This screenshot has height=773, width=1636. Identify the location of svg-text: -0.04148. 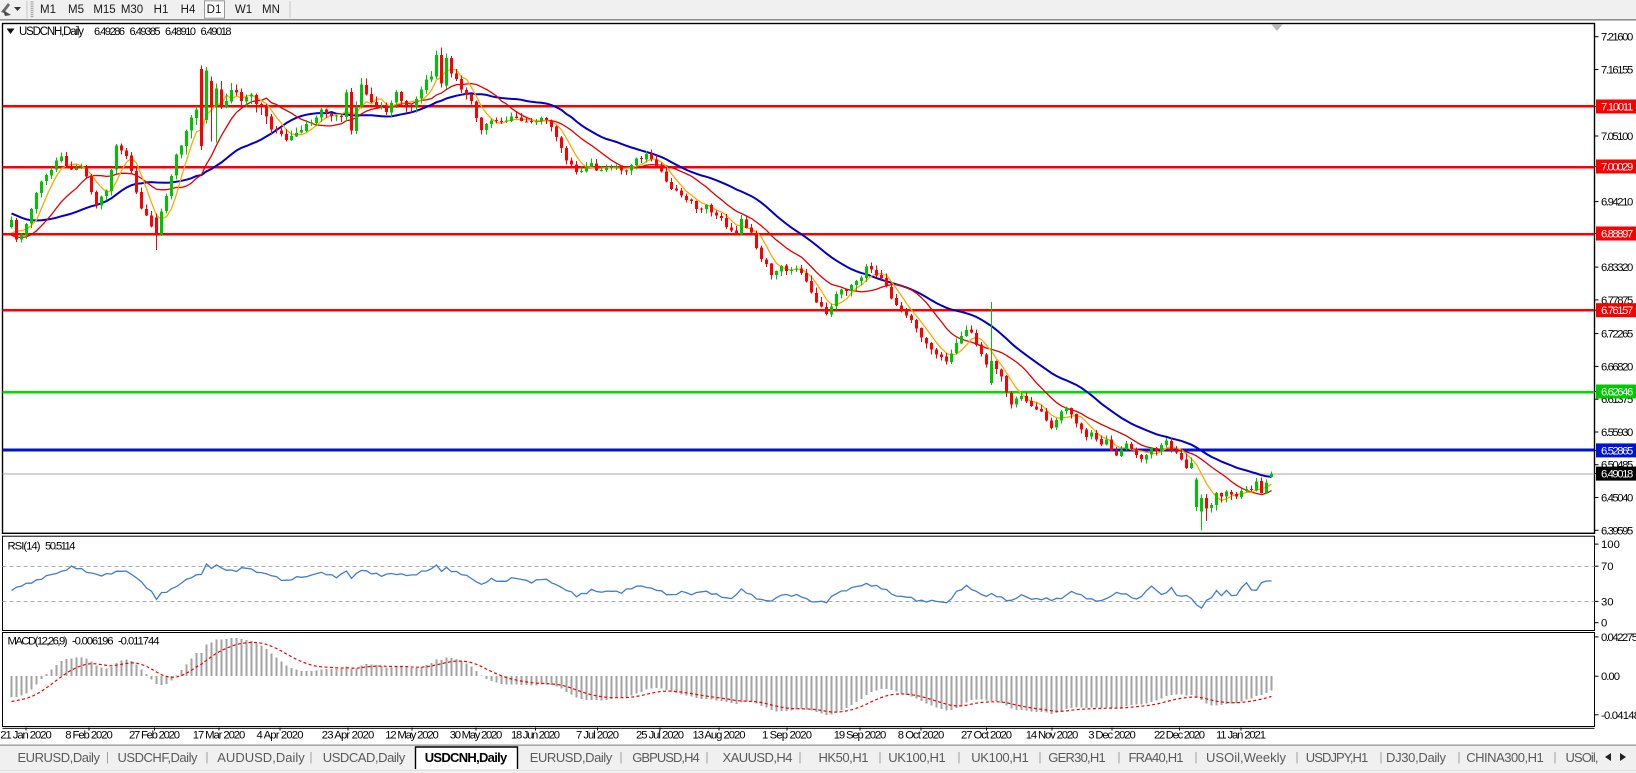
(1618, 716).